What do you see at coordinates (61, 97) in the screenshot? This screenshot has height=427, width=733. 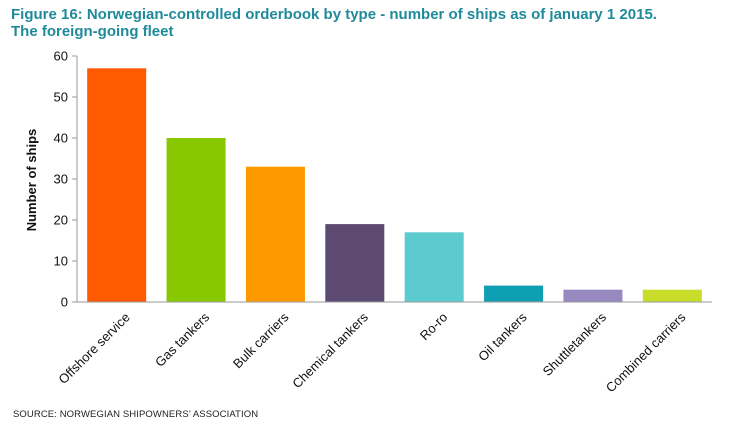 I see `y-tick-label: 50` at bounding box center [61, 97].